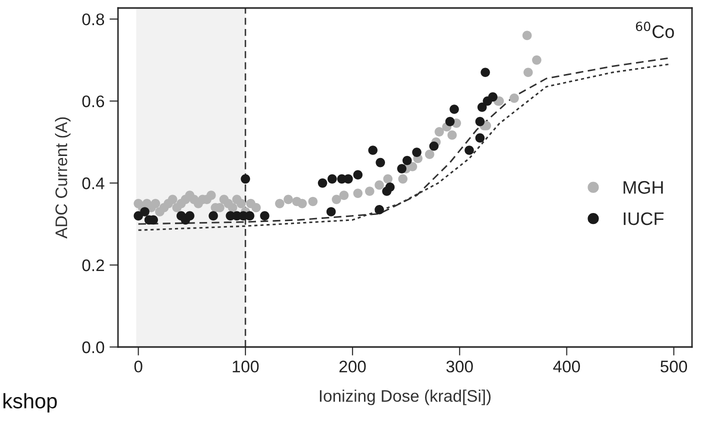  What do you see at coordinates (405, 398) in the screenshot?
I see `x-axis-title: Ionizing Dose (krad[Si])` at bounding box center [405, 398].